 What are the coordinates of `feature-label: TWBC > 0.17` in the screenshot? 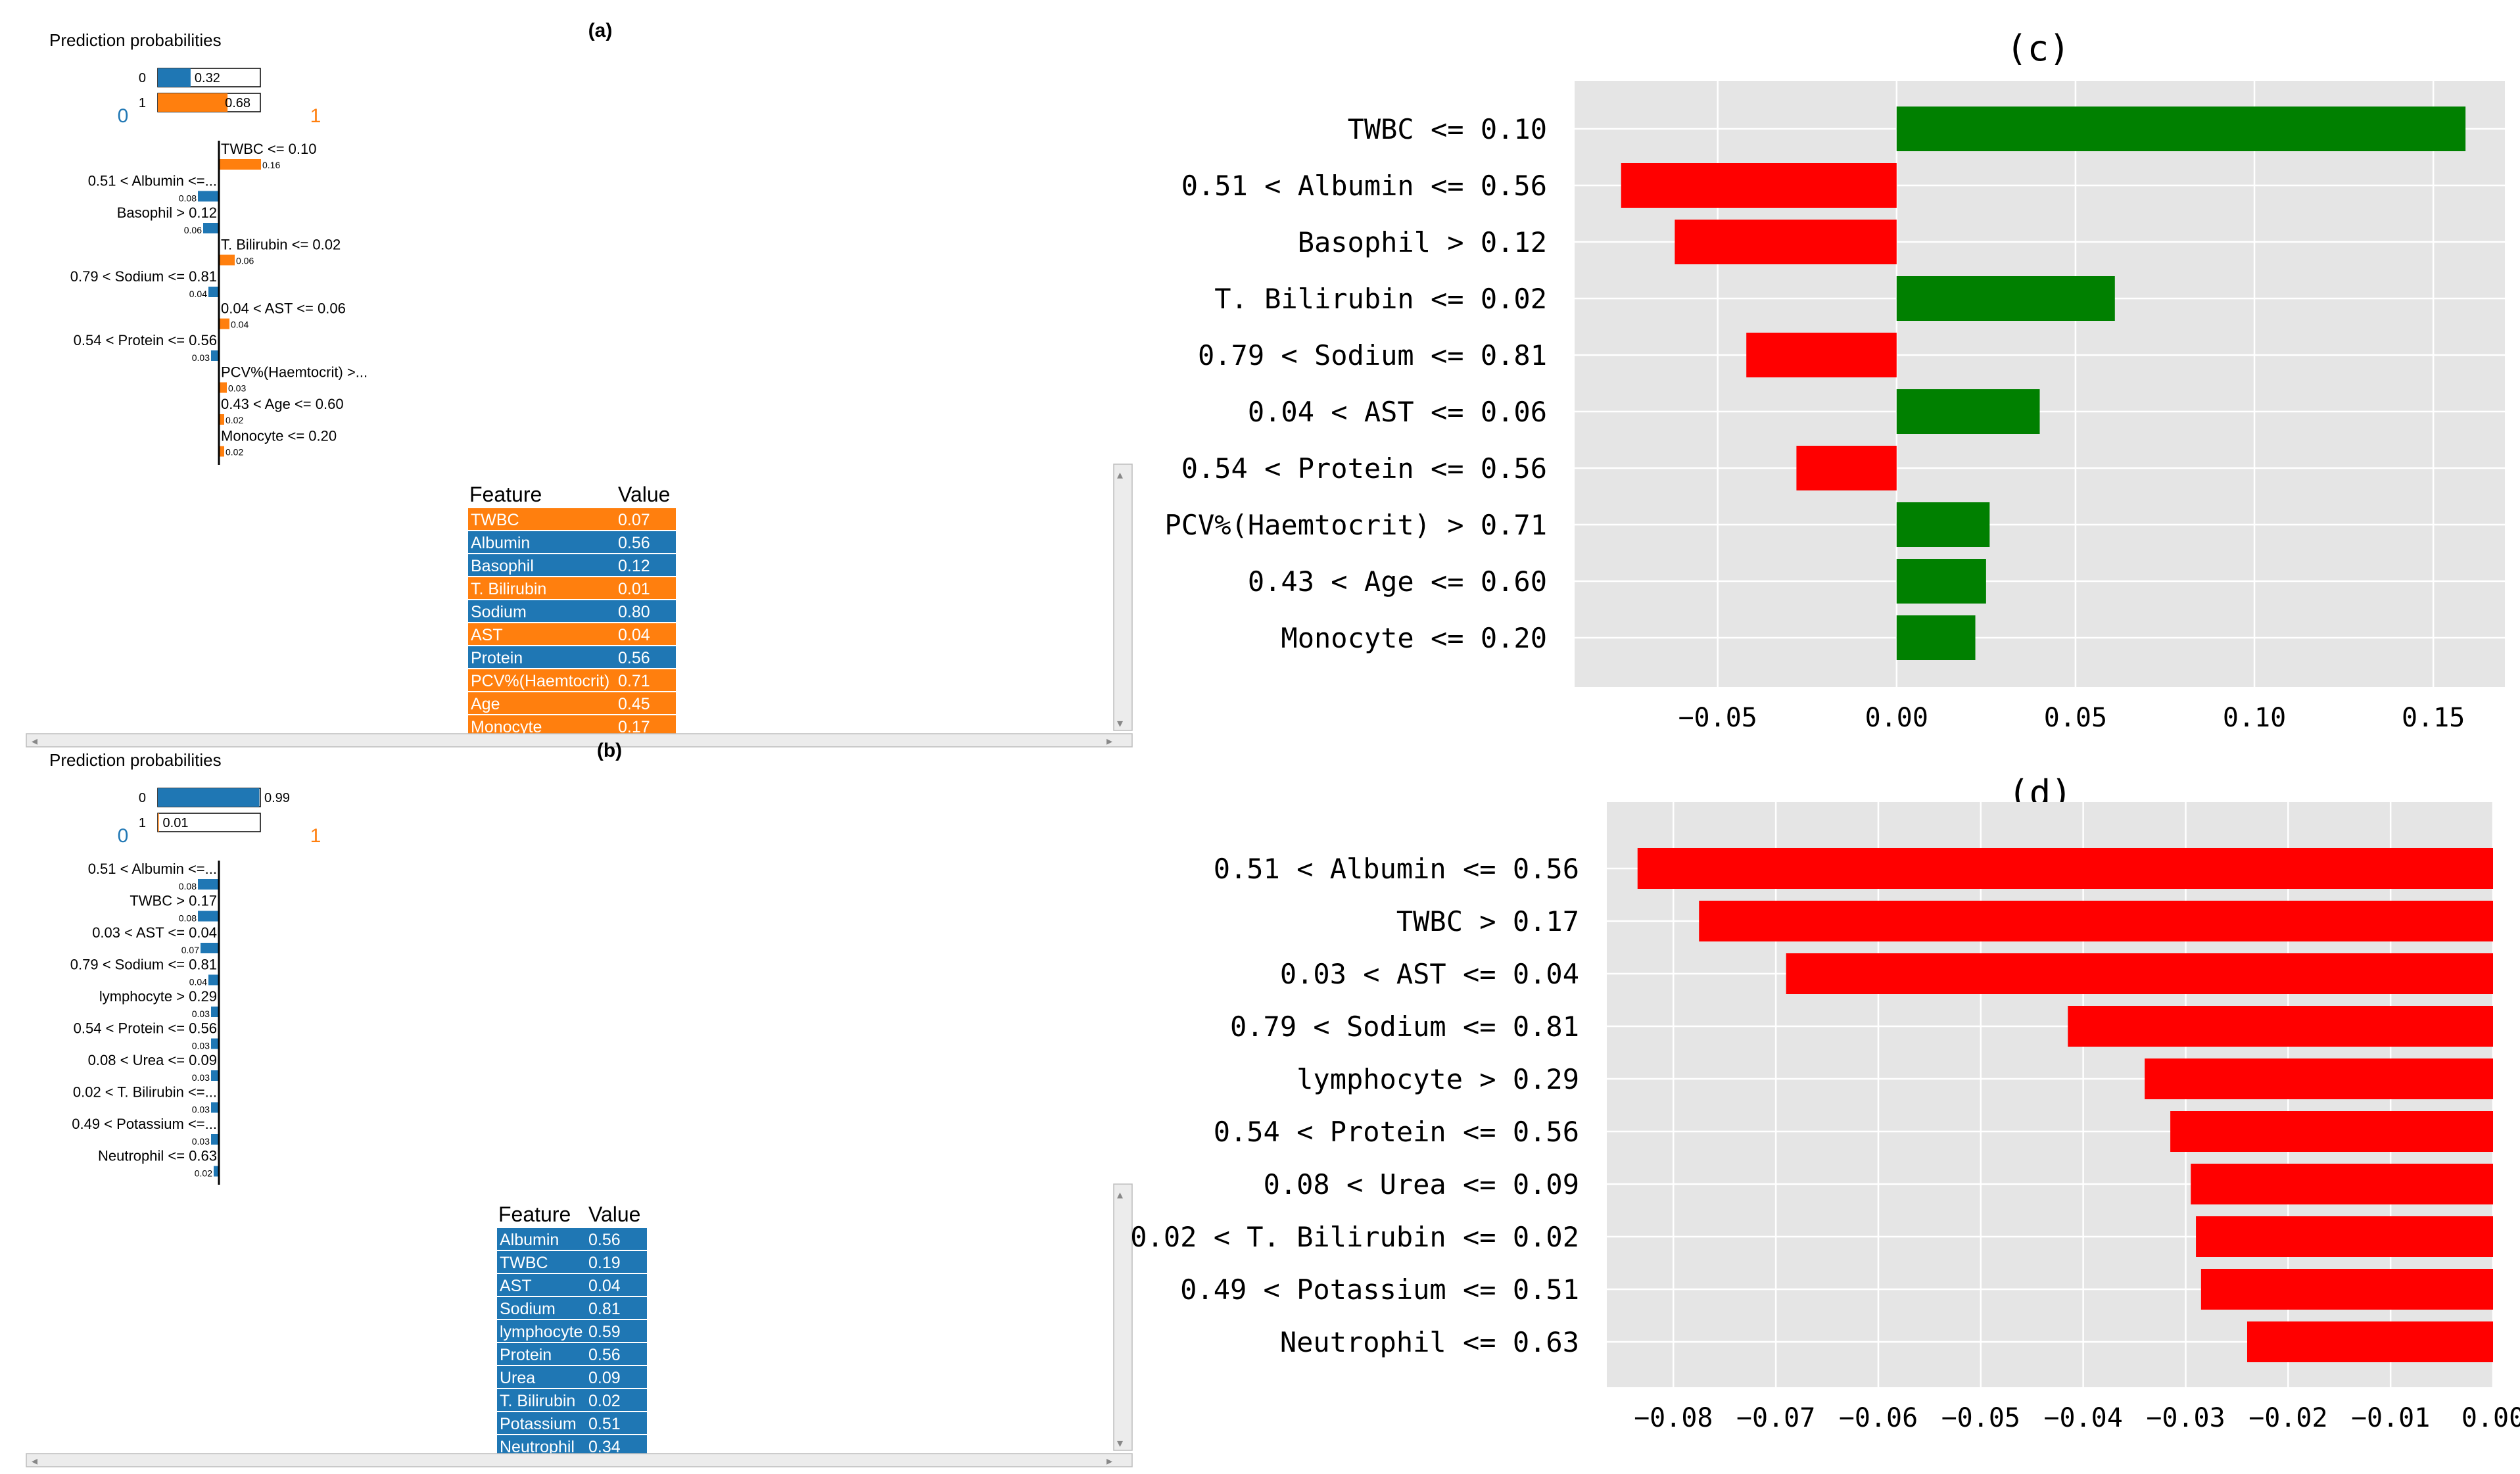 It's located at (173, 901).